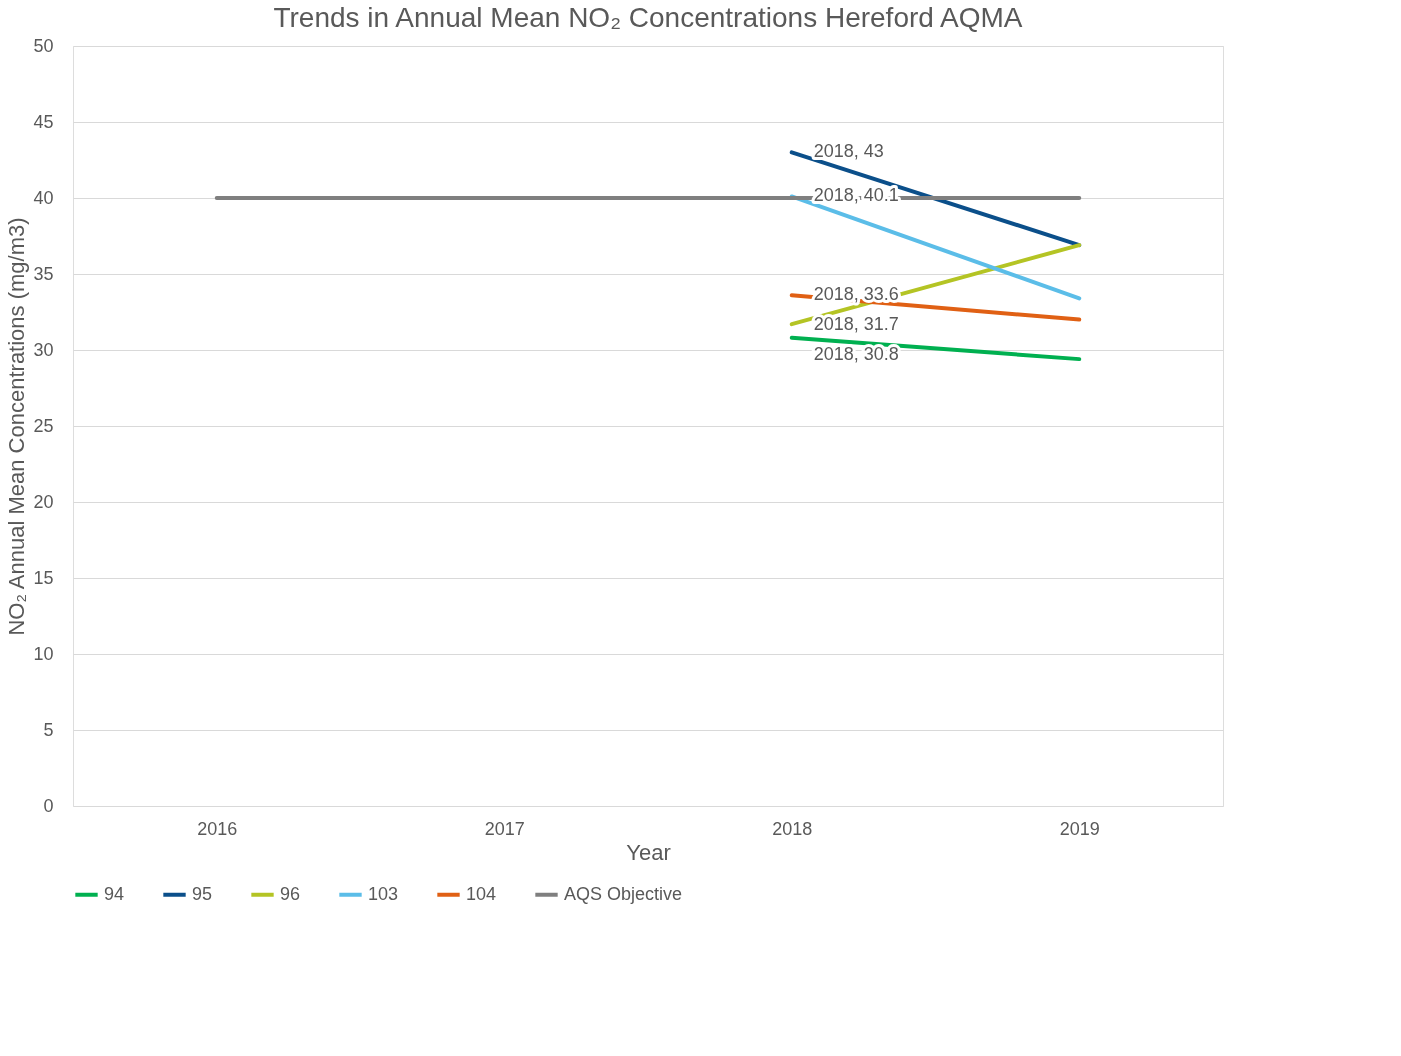 The width and height of the screenshot is (1401, 1056). Describe the element at coordinates (43, 121) in the screenshot. I see `y-tick-label: 45` at that location.